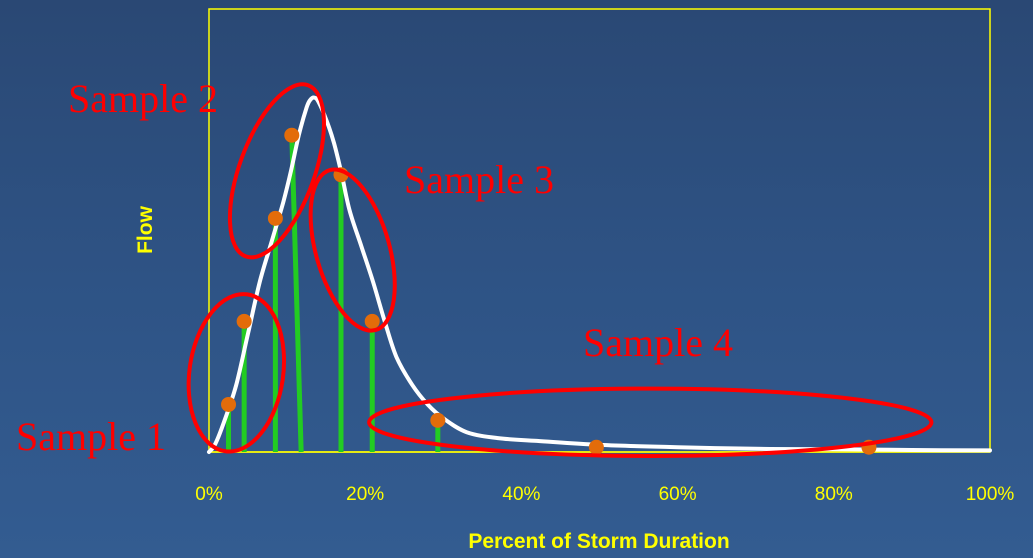 The image size is (1033, 558). What do you see at coordinates (834, 494) in the screenshot?
I see `x-tick-label: 80%` at bounding box center [834, 494].